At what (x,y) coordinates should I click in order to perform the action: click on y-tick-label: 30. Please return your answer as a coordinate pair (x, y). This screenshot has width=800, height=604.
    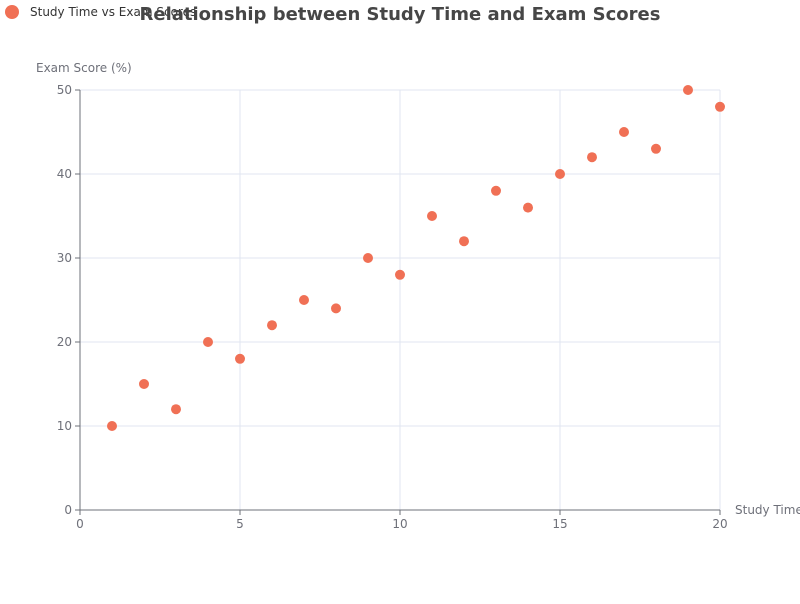
    Looking at the image, I should click on (64, 258).